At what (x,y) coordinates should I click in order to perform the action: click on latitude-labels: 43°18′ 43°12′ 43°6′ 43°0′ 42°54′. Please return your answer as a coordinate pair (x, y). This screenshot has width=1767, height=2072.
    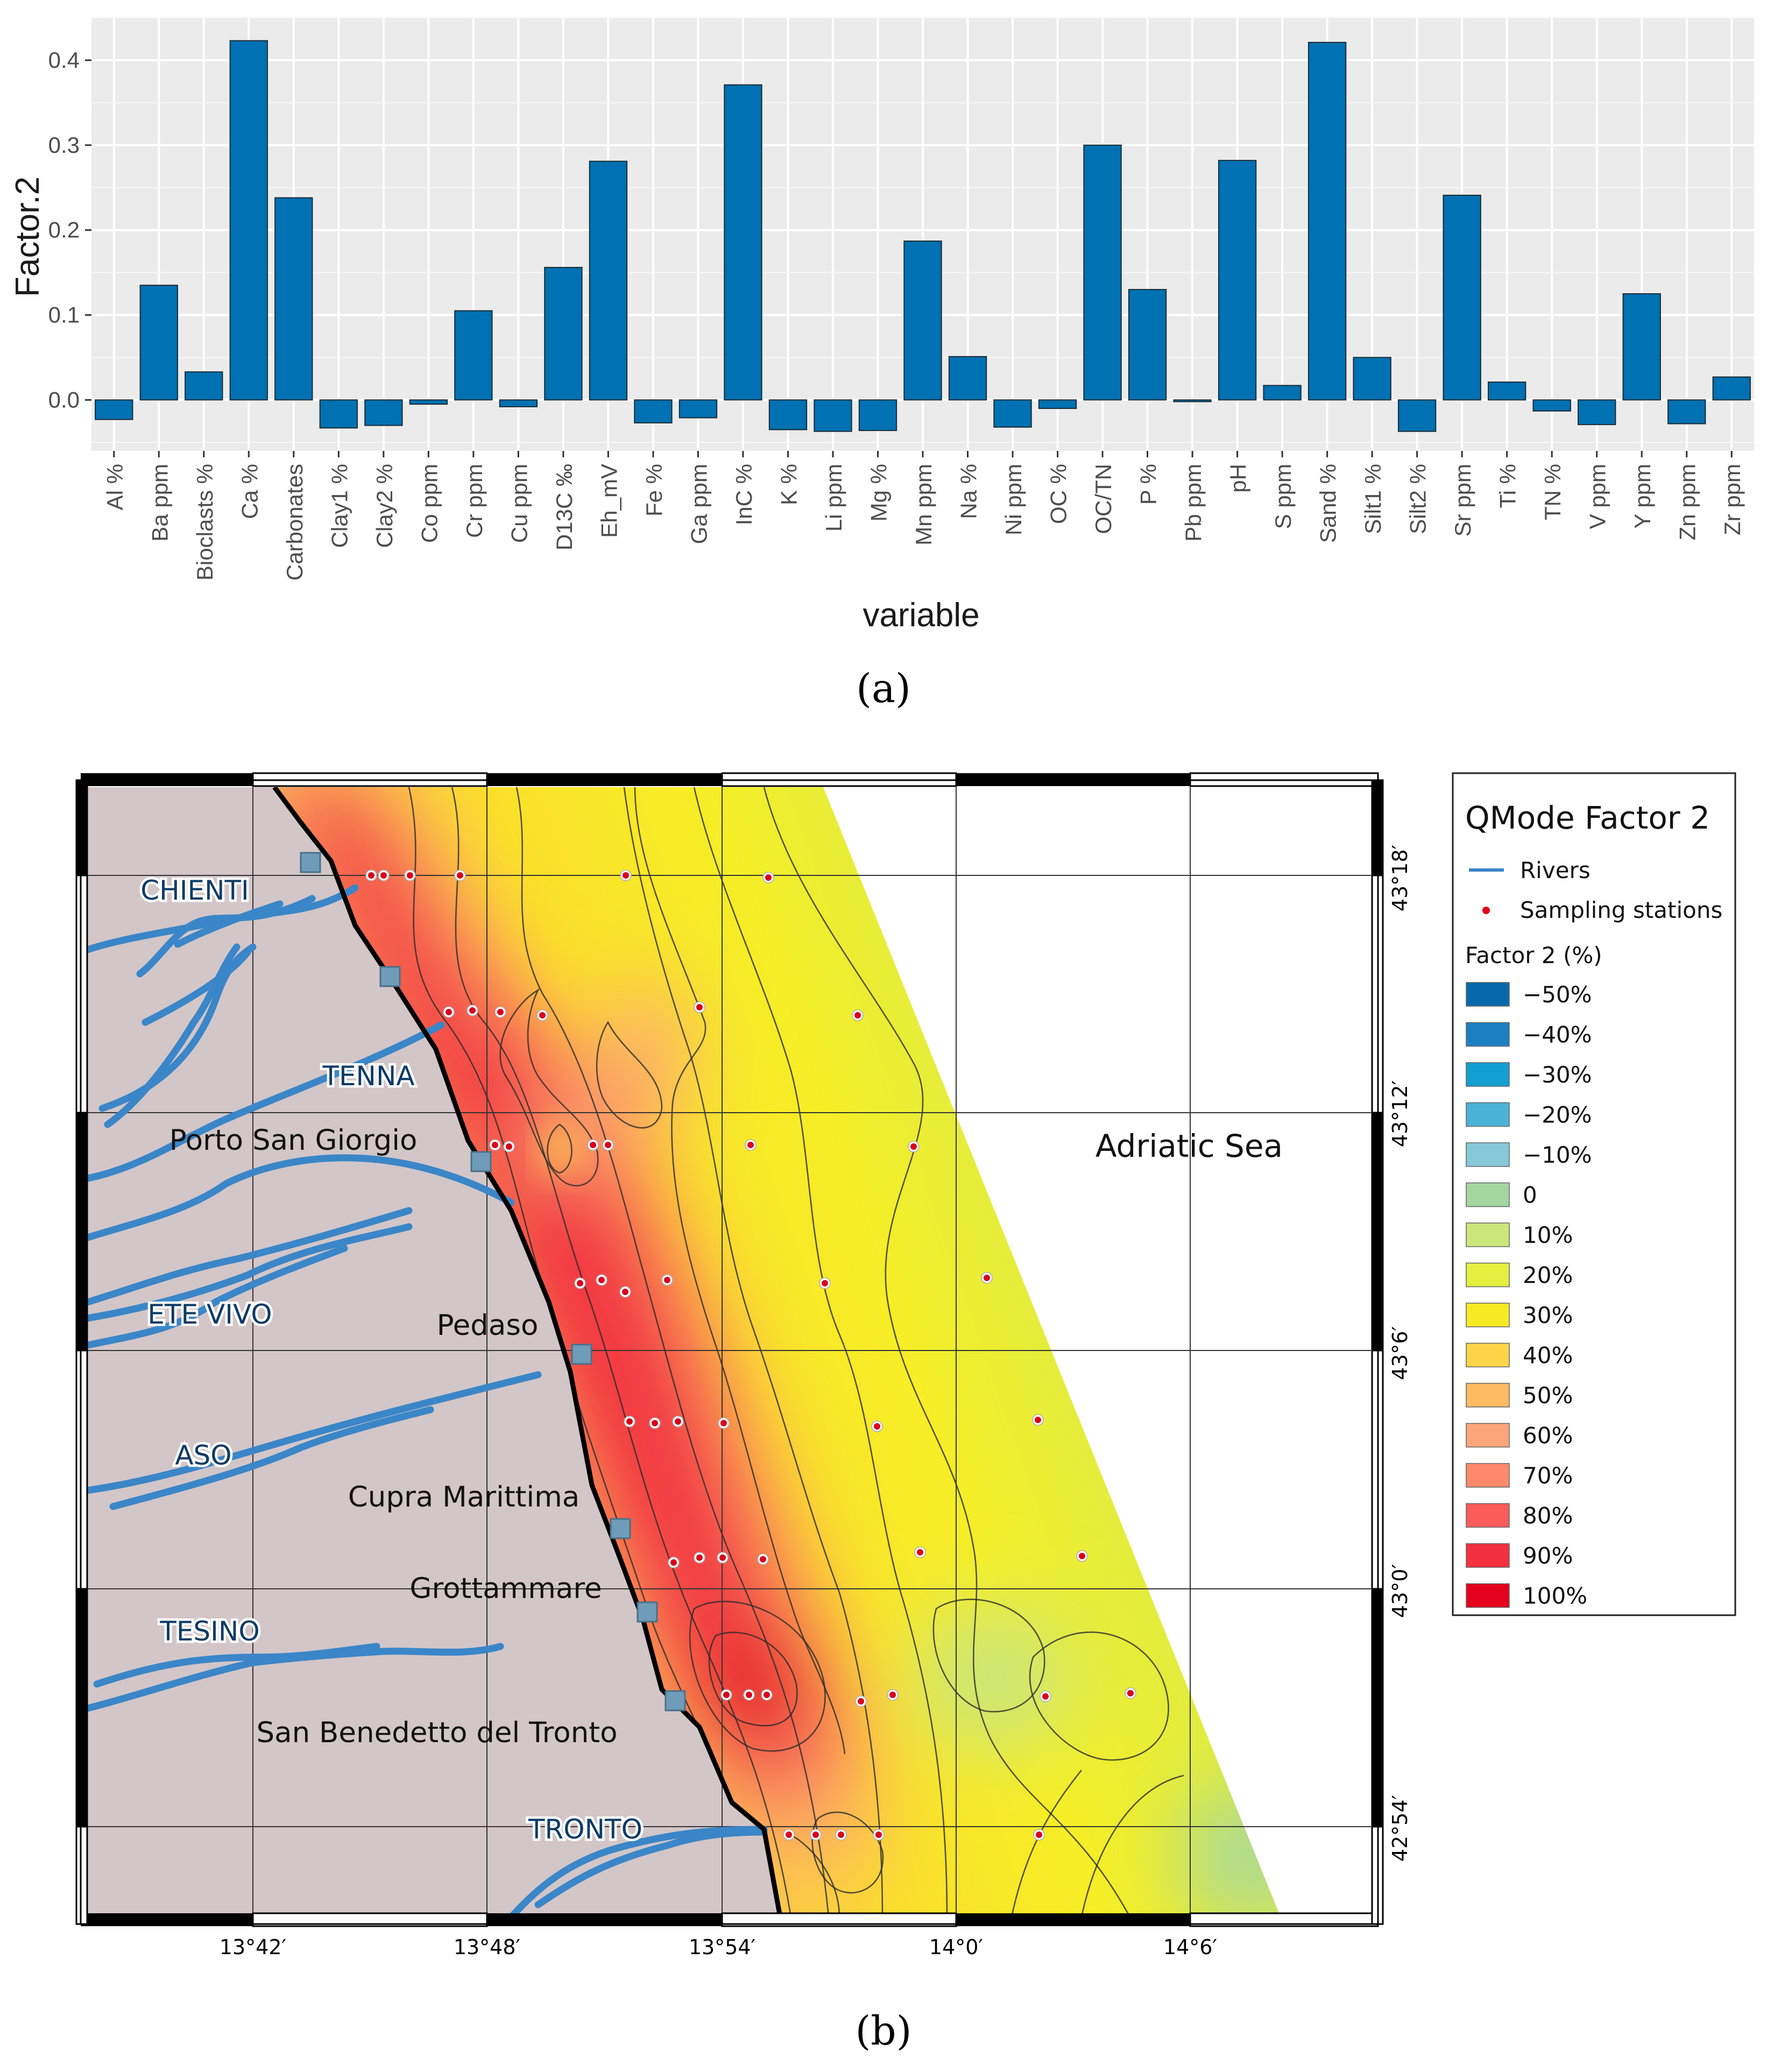
    Looking at the image, I should click on (1400, 1354).